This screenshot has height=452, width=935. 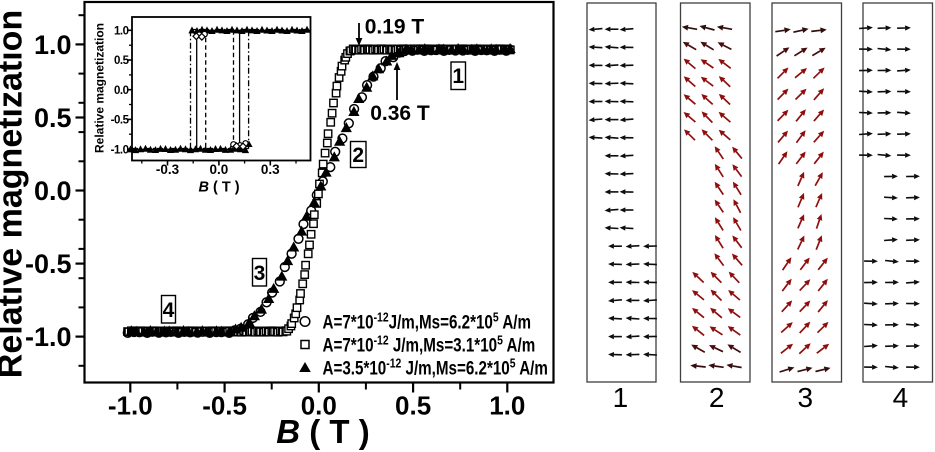 I want to click on svg-text: -0.3, so click(x=168, y=169).